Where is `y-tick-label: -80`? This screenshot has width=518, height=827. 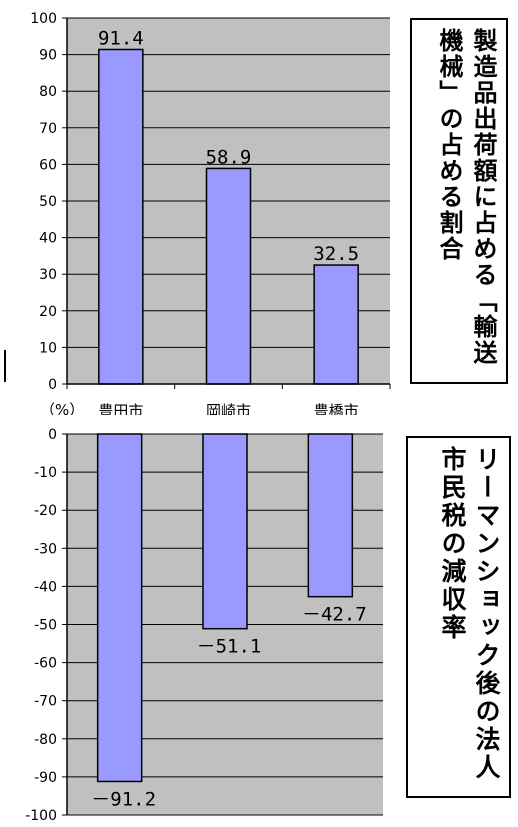 y-tick-label: -80 is located at coordinates (45, 740).